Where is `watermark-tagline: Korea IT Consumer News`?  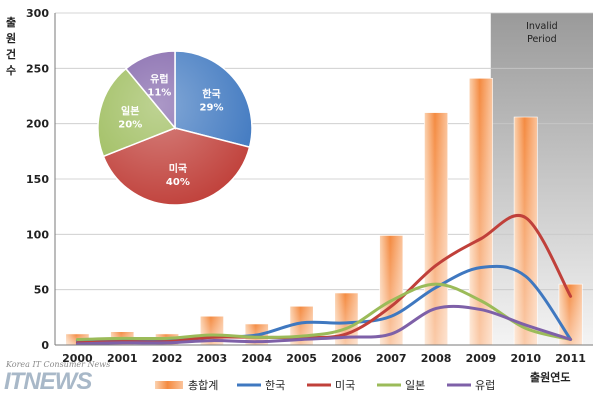 watermark-tagline: Korea IT Consumer News is located at coordinates (58, 364).